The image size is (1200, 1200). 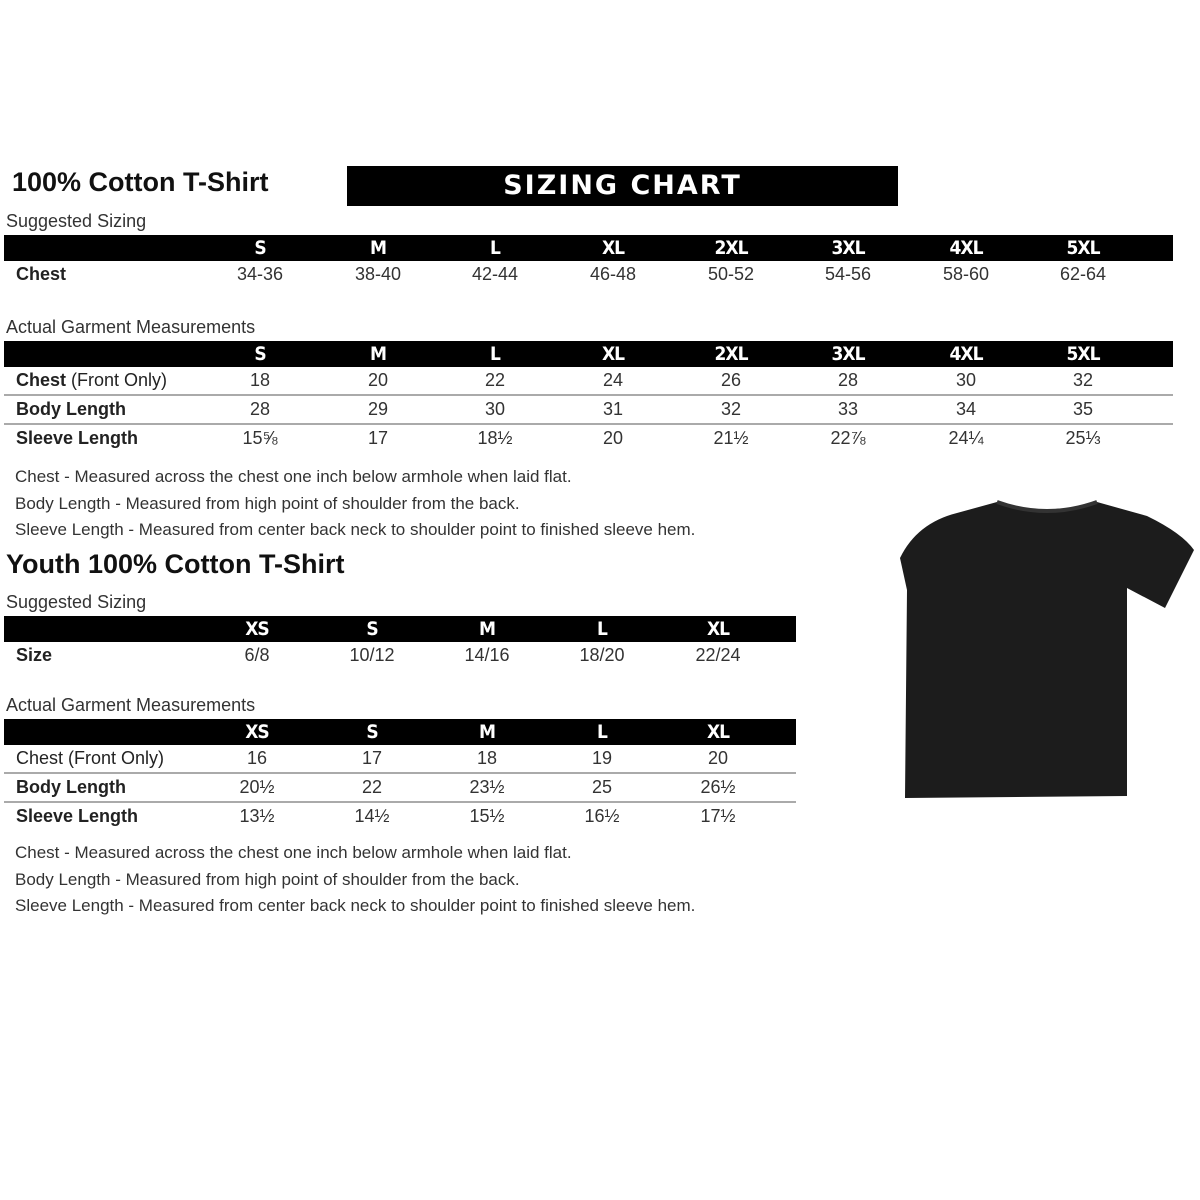 I want to click on cell-value: 22, so click(x=495, y=380).